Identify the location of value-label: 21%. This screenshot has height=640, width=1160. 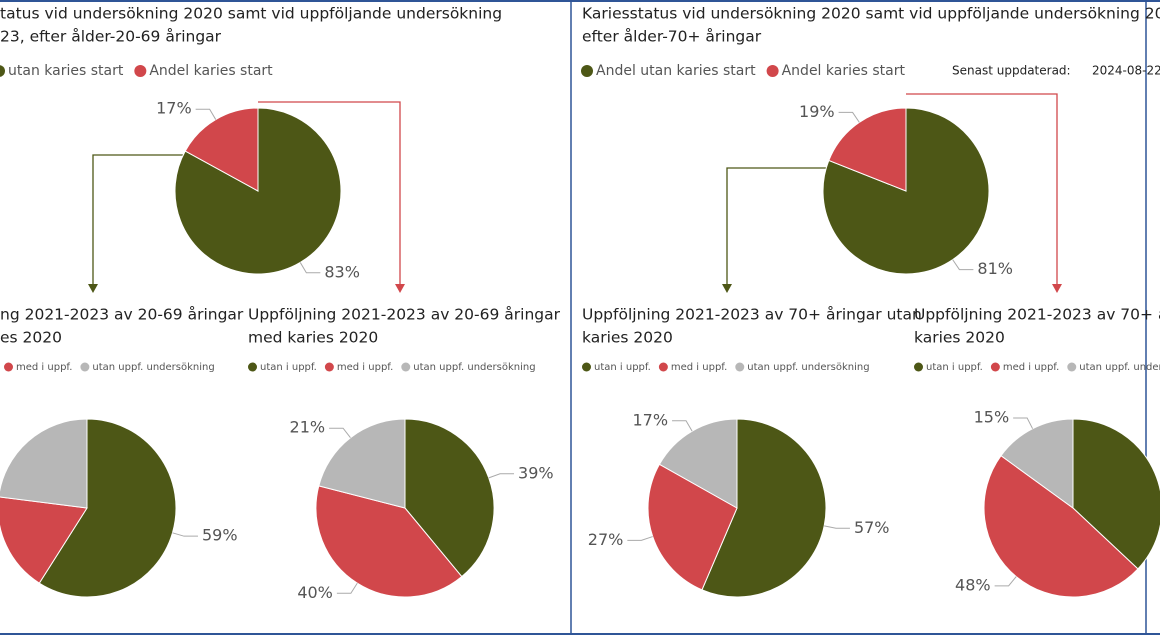
(308, 427).